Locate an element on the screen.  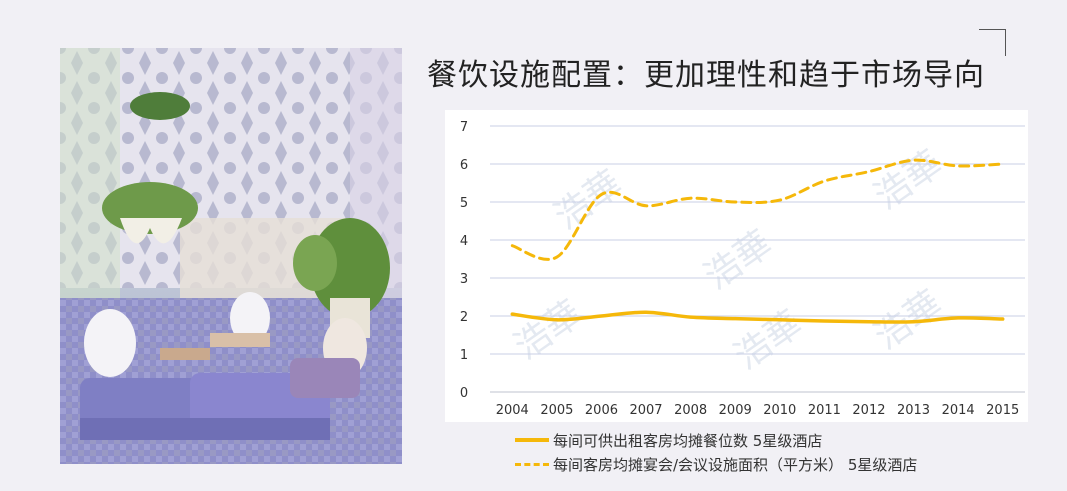
y-tick-label-1: 1 is located at coordinates (464, 355).